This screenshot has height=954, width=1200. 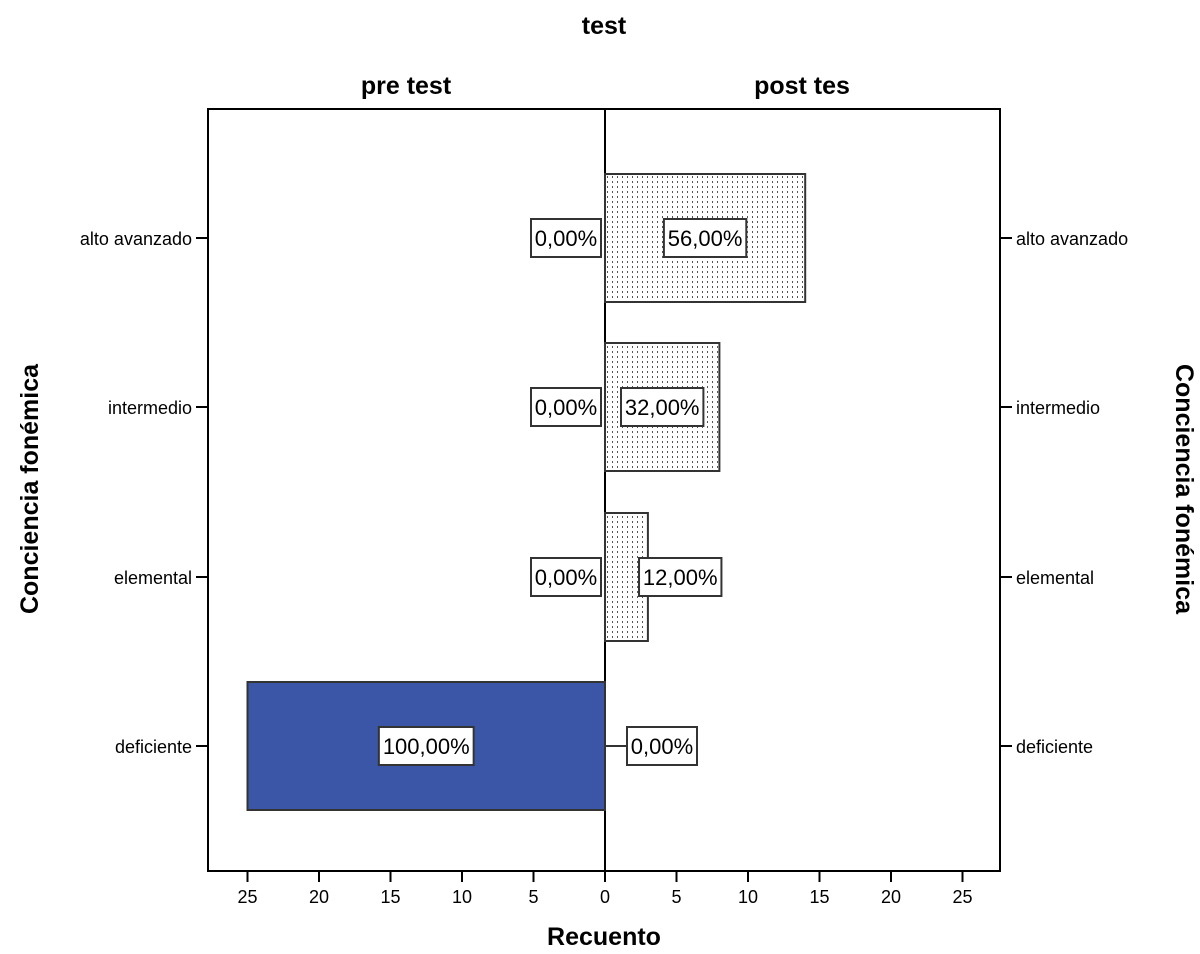 I want to click on label-post-test-elemental-box, so click(x=680, y=577).